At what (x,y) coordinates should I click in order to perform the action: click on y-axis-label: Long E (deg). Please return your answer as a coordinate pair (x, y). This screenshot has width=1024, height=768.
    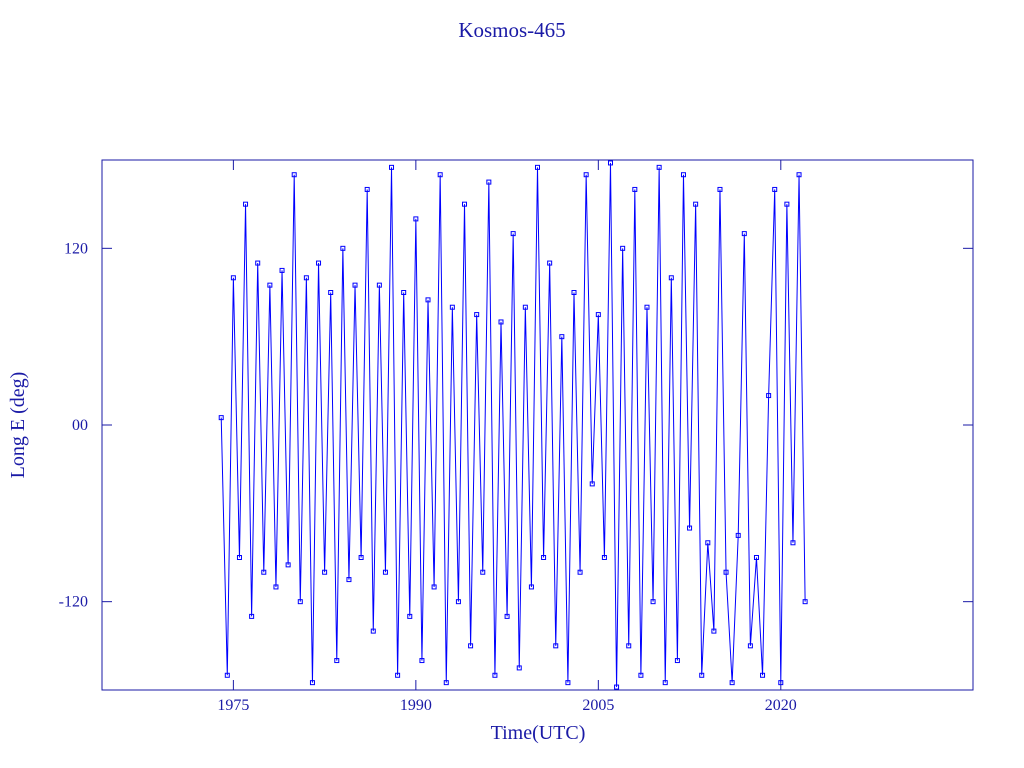
    Looking at the image, I should click on (18, 425).